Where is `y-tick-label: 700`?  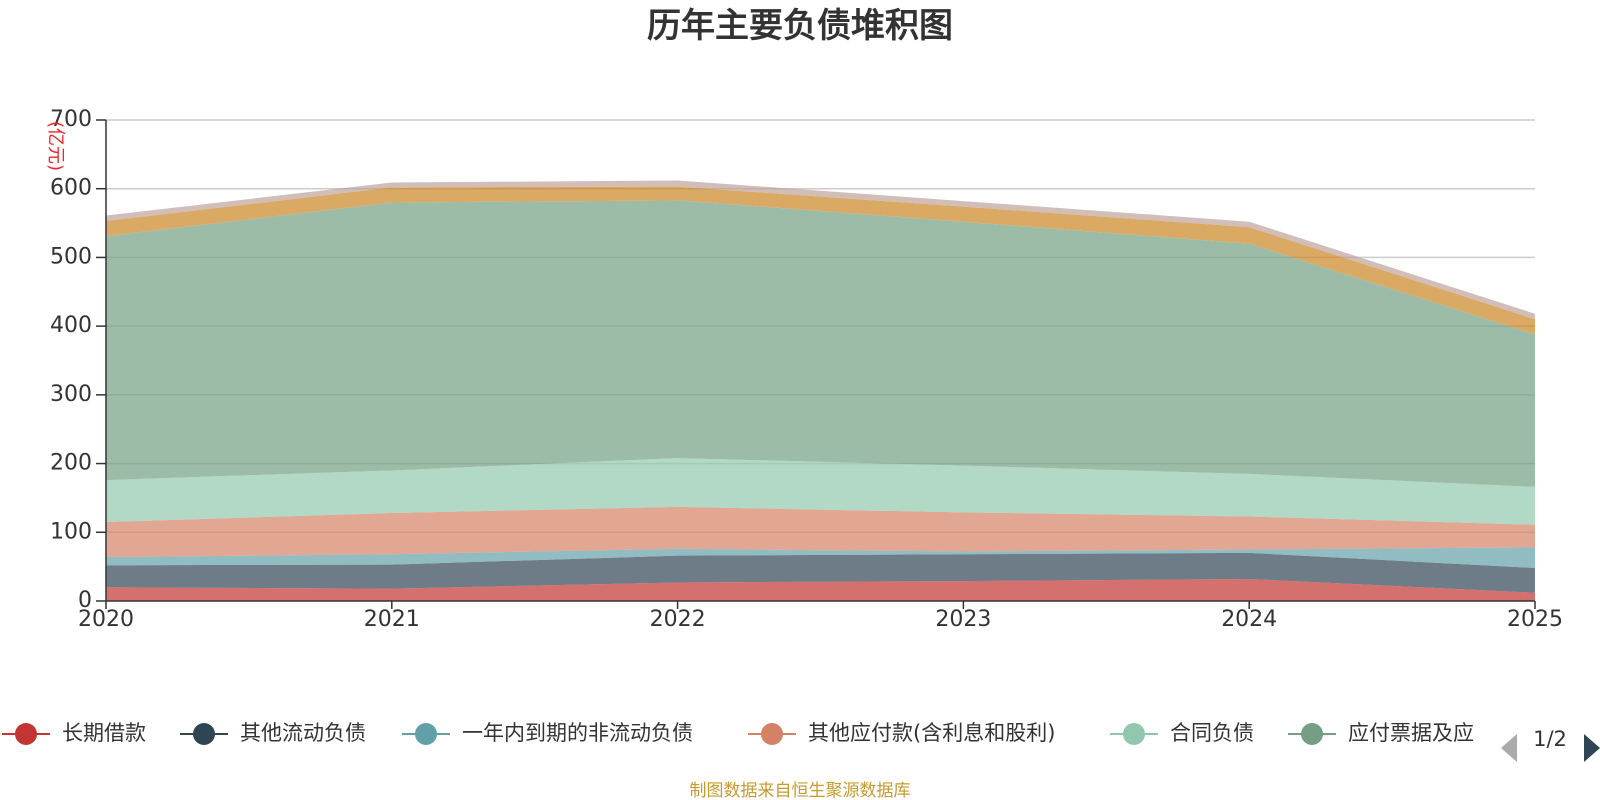
y-tick-label: 700 is located at coordinates (71, 119).